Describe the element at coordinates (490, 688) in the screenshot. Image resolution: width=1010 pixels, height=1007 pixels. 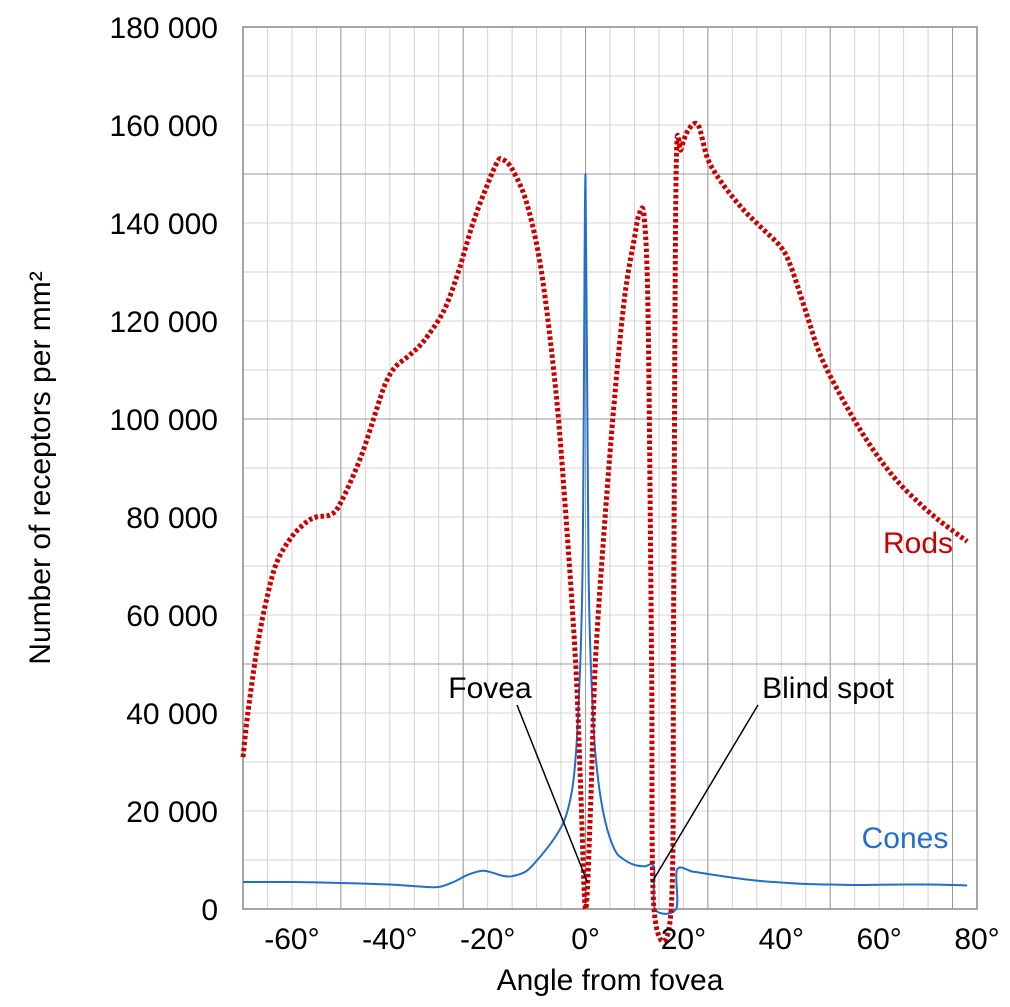
I see `annotation-label: Fovea` at that location.